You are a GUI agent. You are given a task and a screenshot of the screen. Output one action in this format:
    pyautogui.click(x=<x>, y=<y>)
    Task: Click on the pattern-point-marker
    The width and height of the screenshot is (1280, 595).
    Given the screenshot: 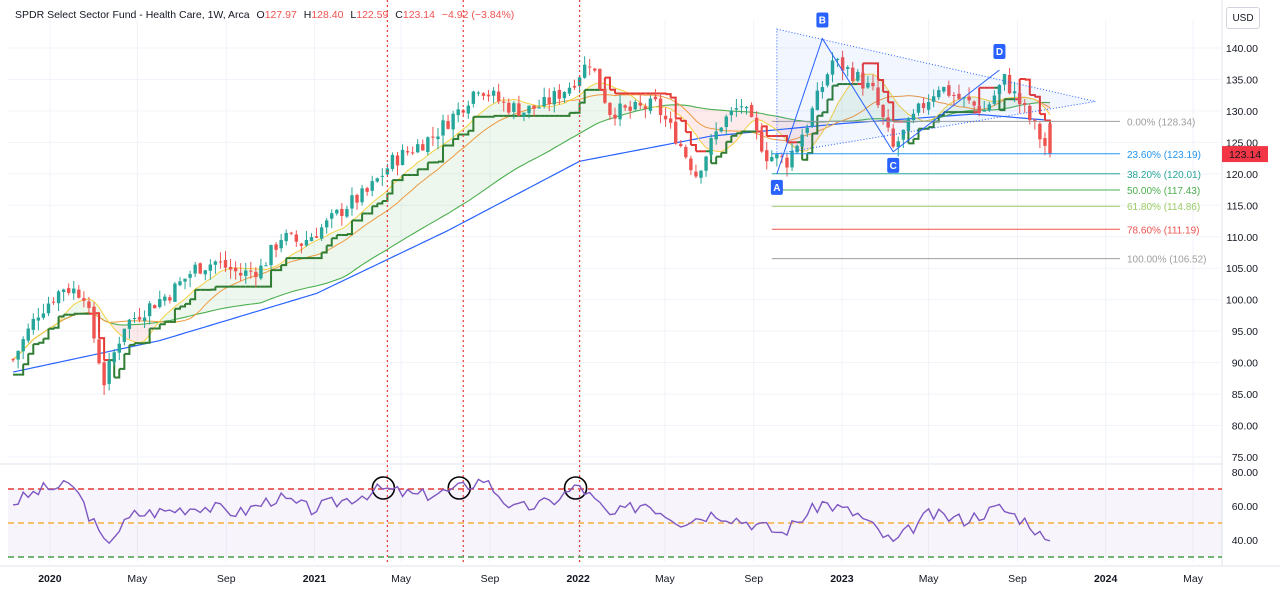 What is the action you would take?
    pyautogui.click(x=776, y=187)
    